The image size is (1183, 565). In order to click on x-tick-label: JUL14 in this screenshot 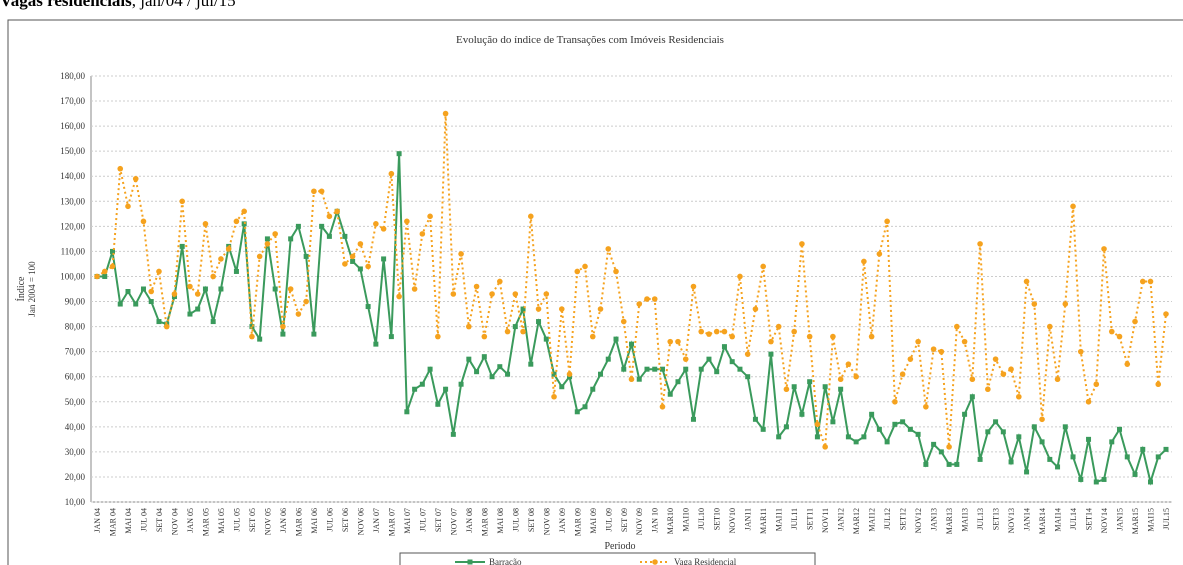, I will do `click(1073, 519)`.